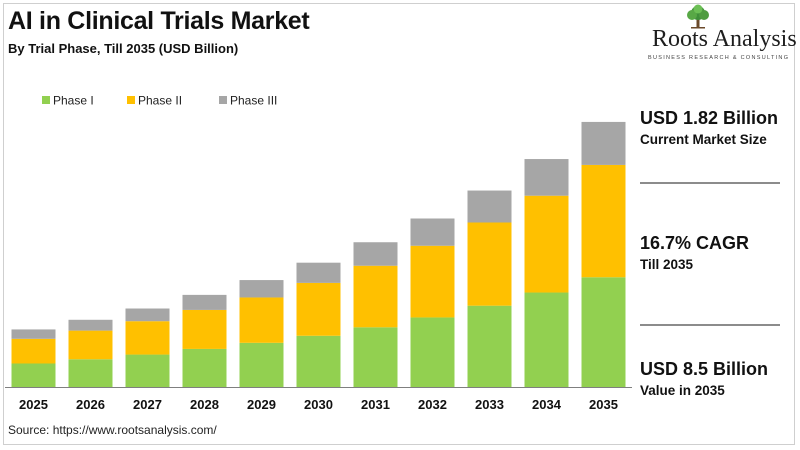  Describe the element at coordinates (112, 430) in the screenshot. I see `source-note: Source: https://www.rootsanalysis.com/` at that location.